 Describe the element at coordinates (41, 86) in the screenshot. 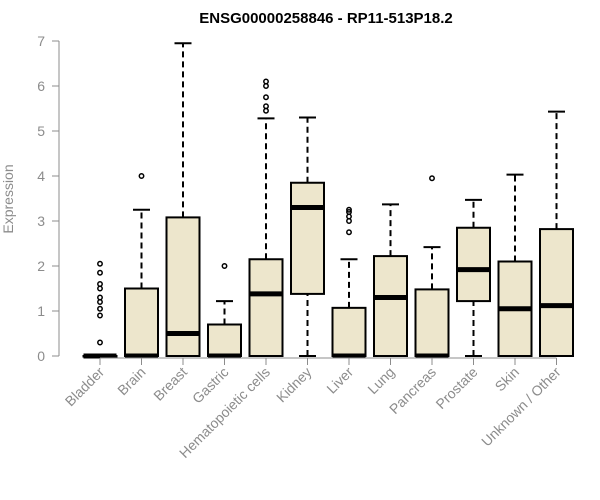

I see `y-tick-label: 6` at that location.